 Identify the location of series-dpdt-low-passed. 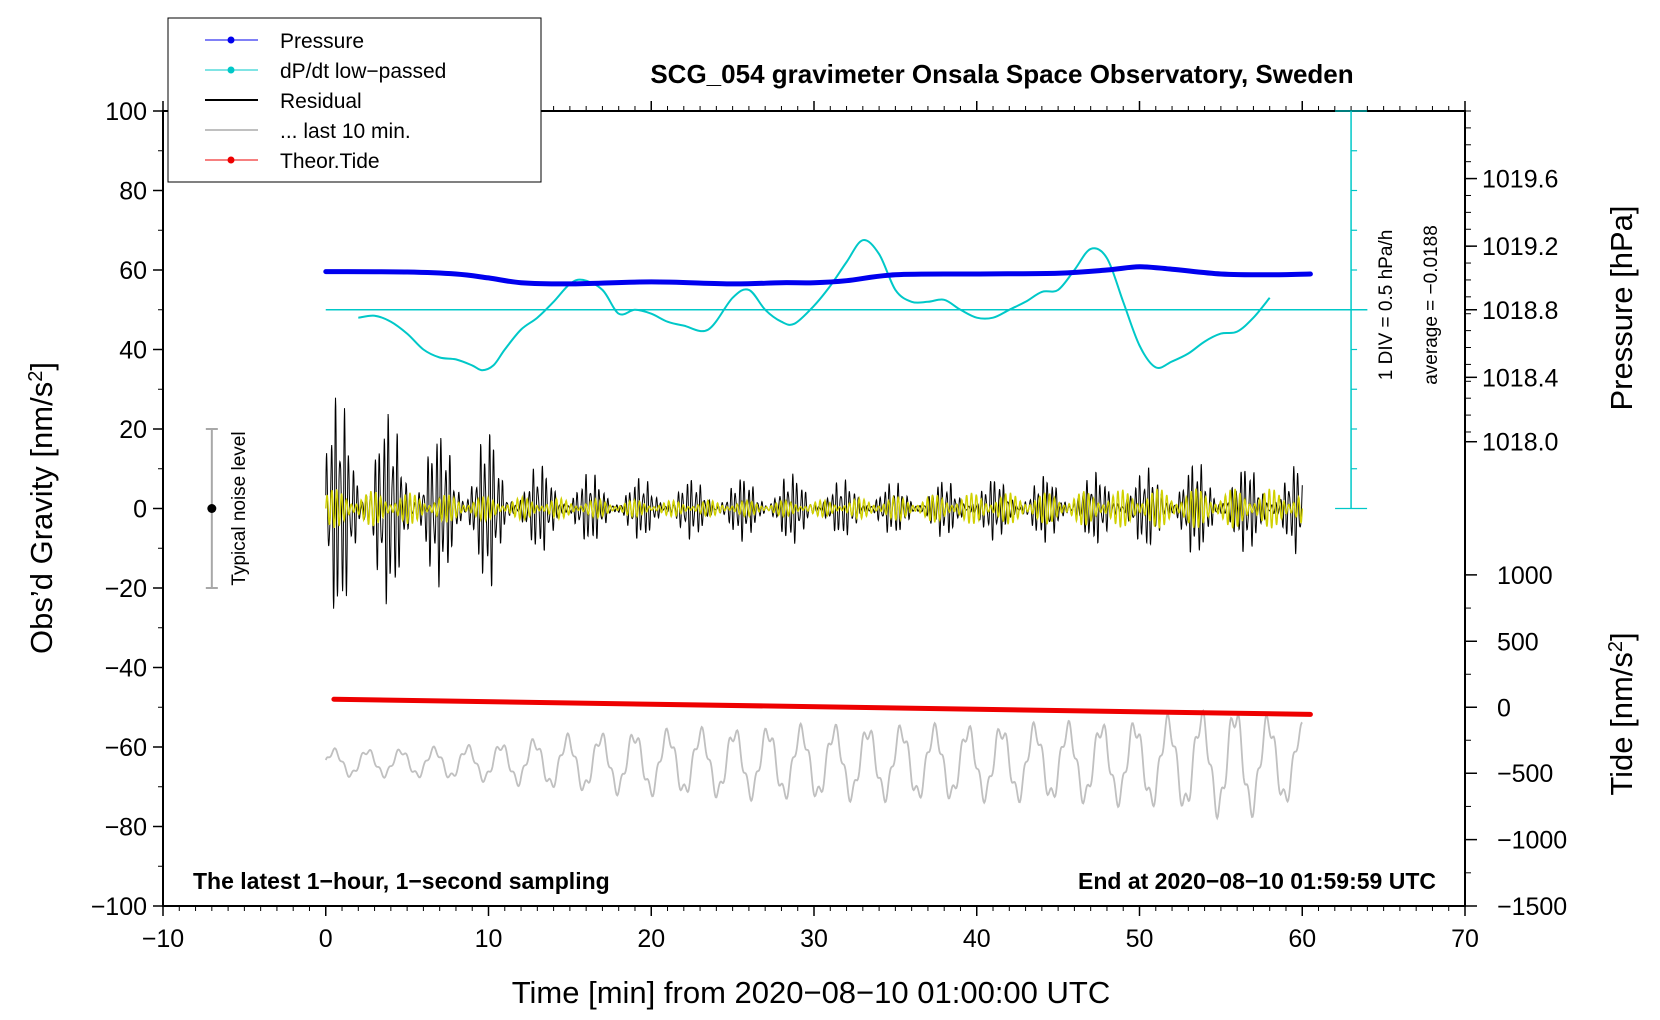
(814, 305).